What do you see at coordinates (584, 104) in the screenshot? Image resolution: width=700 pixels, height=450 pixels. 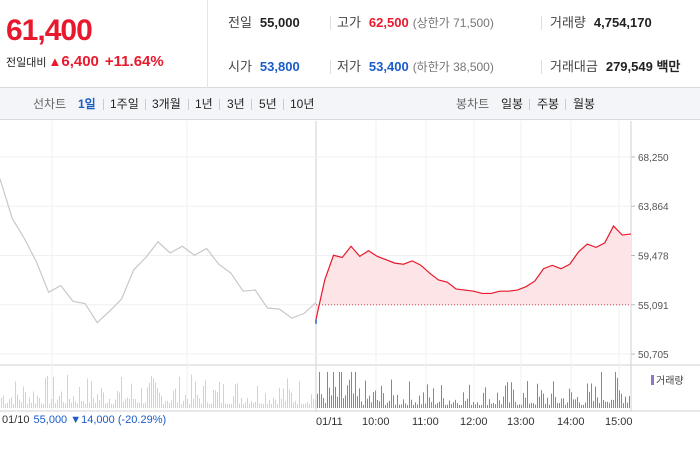 I see `candle-tab-monthly: 월봉` at bounding box center [584, 104].